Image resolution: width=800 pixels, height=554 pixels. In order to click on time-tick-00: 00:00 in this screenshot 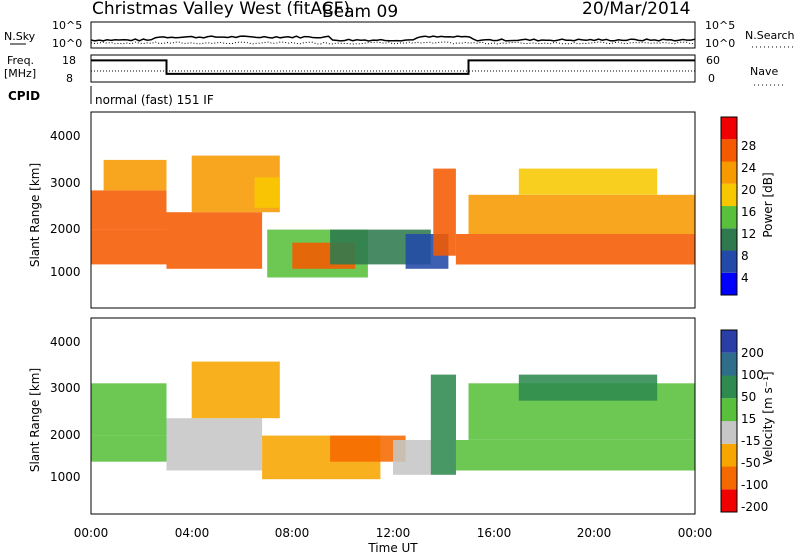, I will do `click(91, 533)`.